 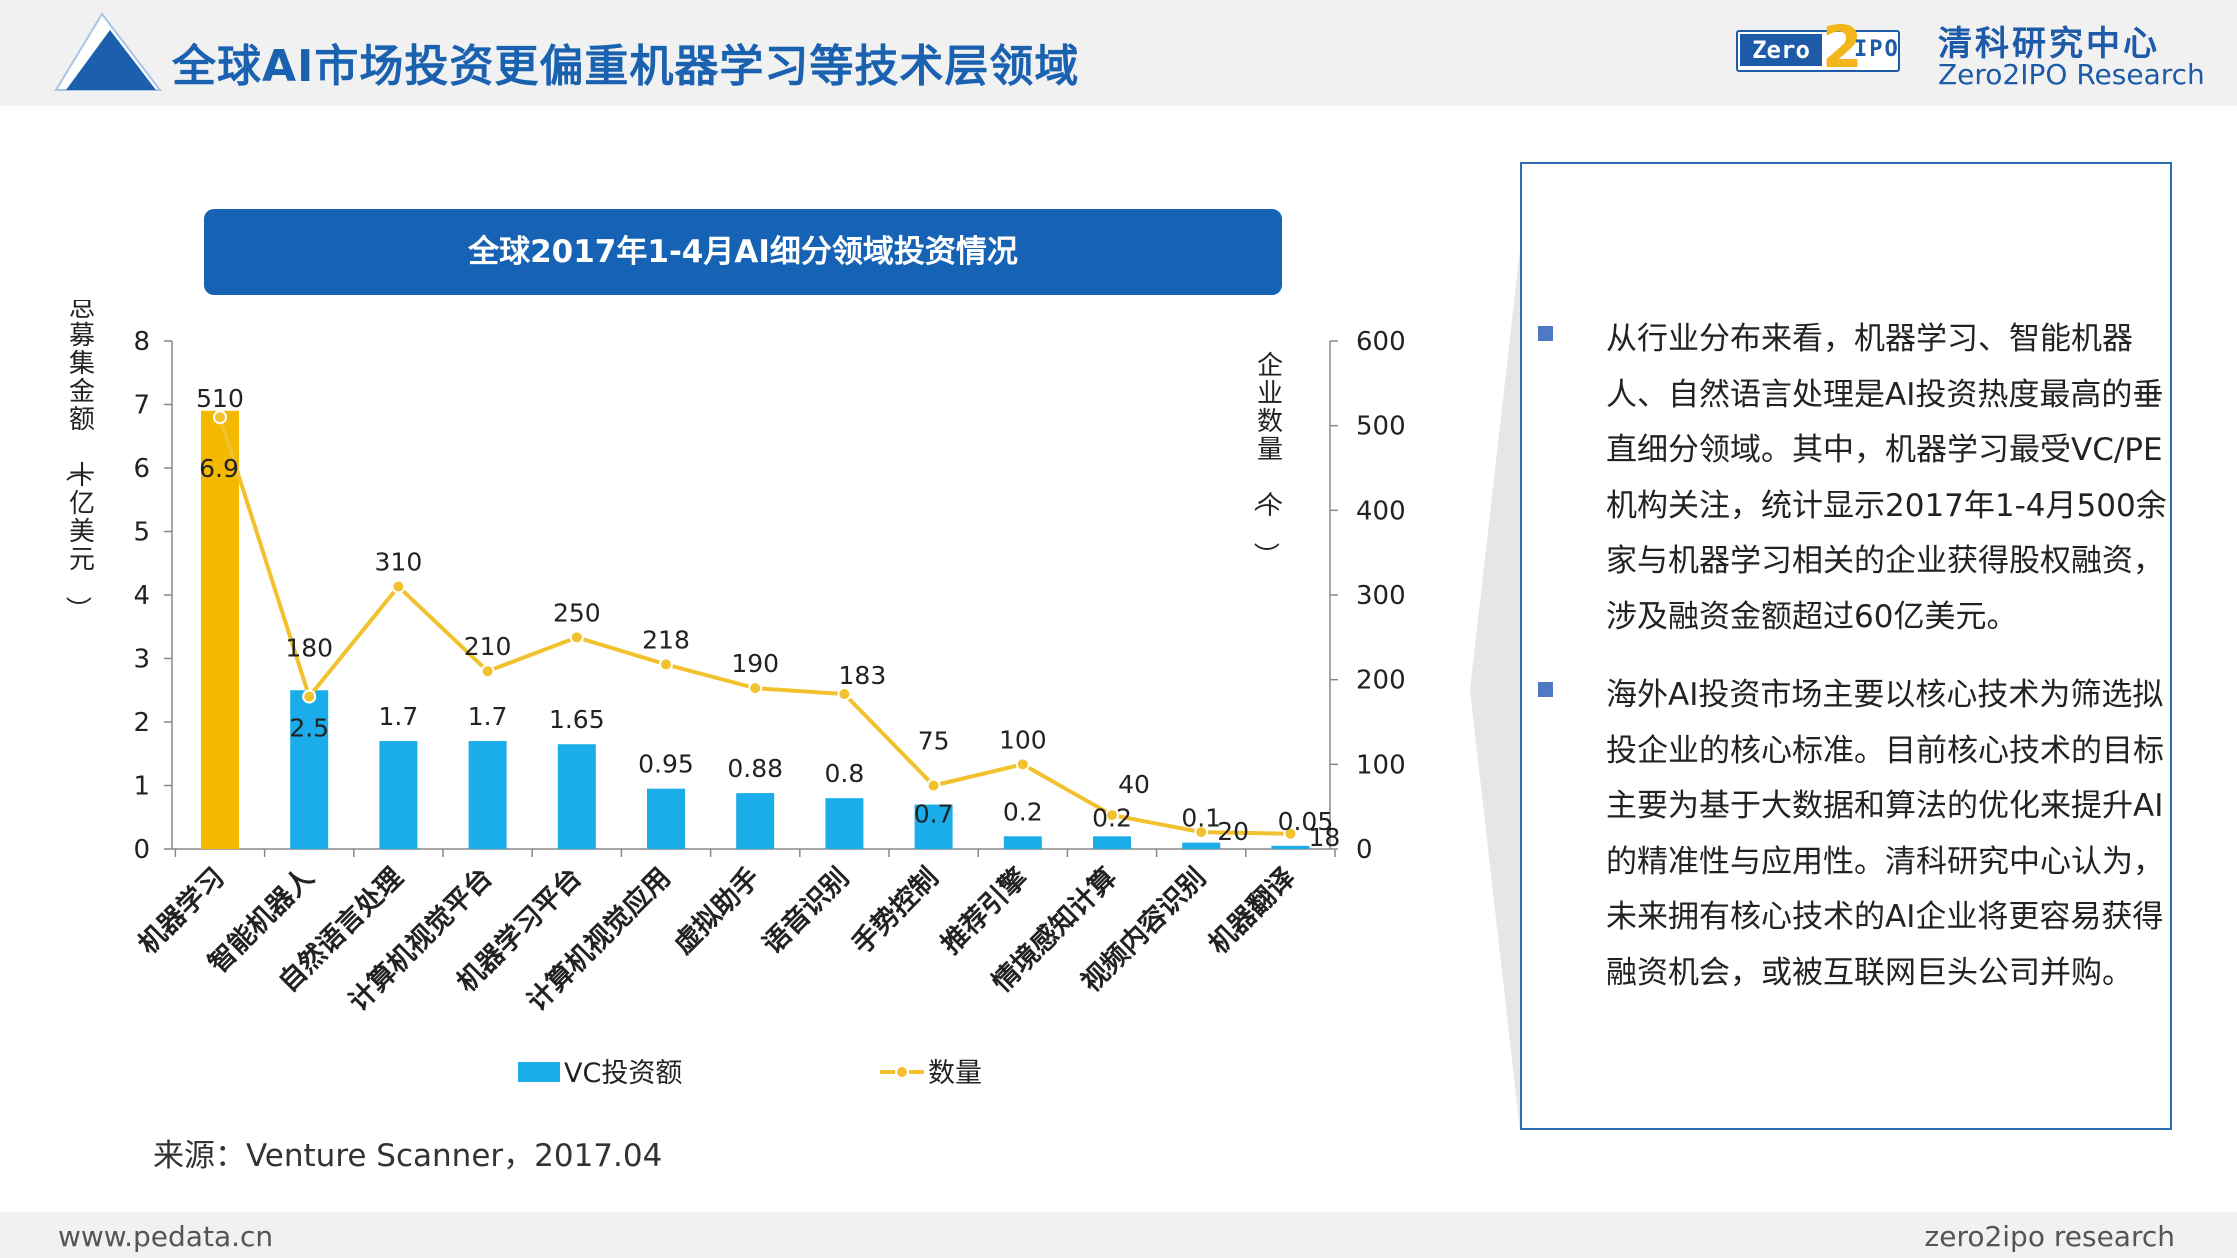 I want to click on legend-bar-label: VC投资额, so click(x=623, y=1073).